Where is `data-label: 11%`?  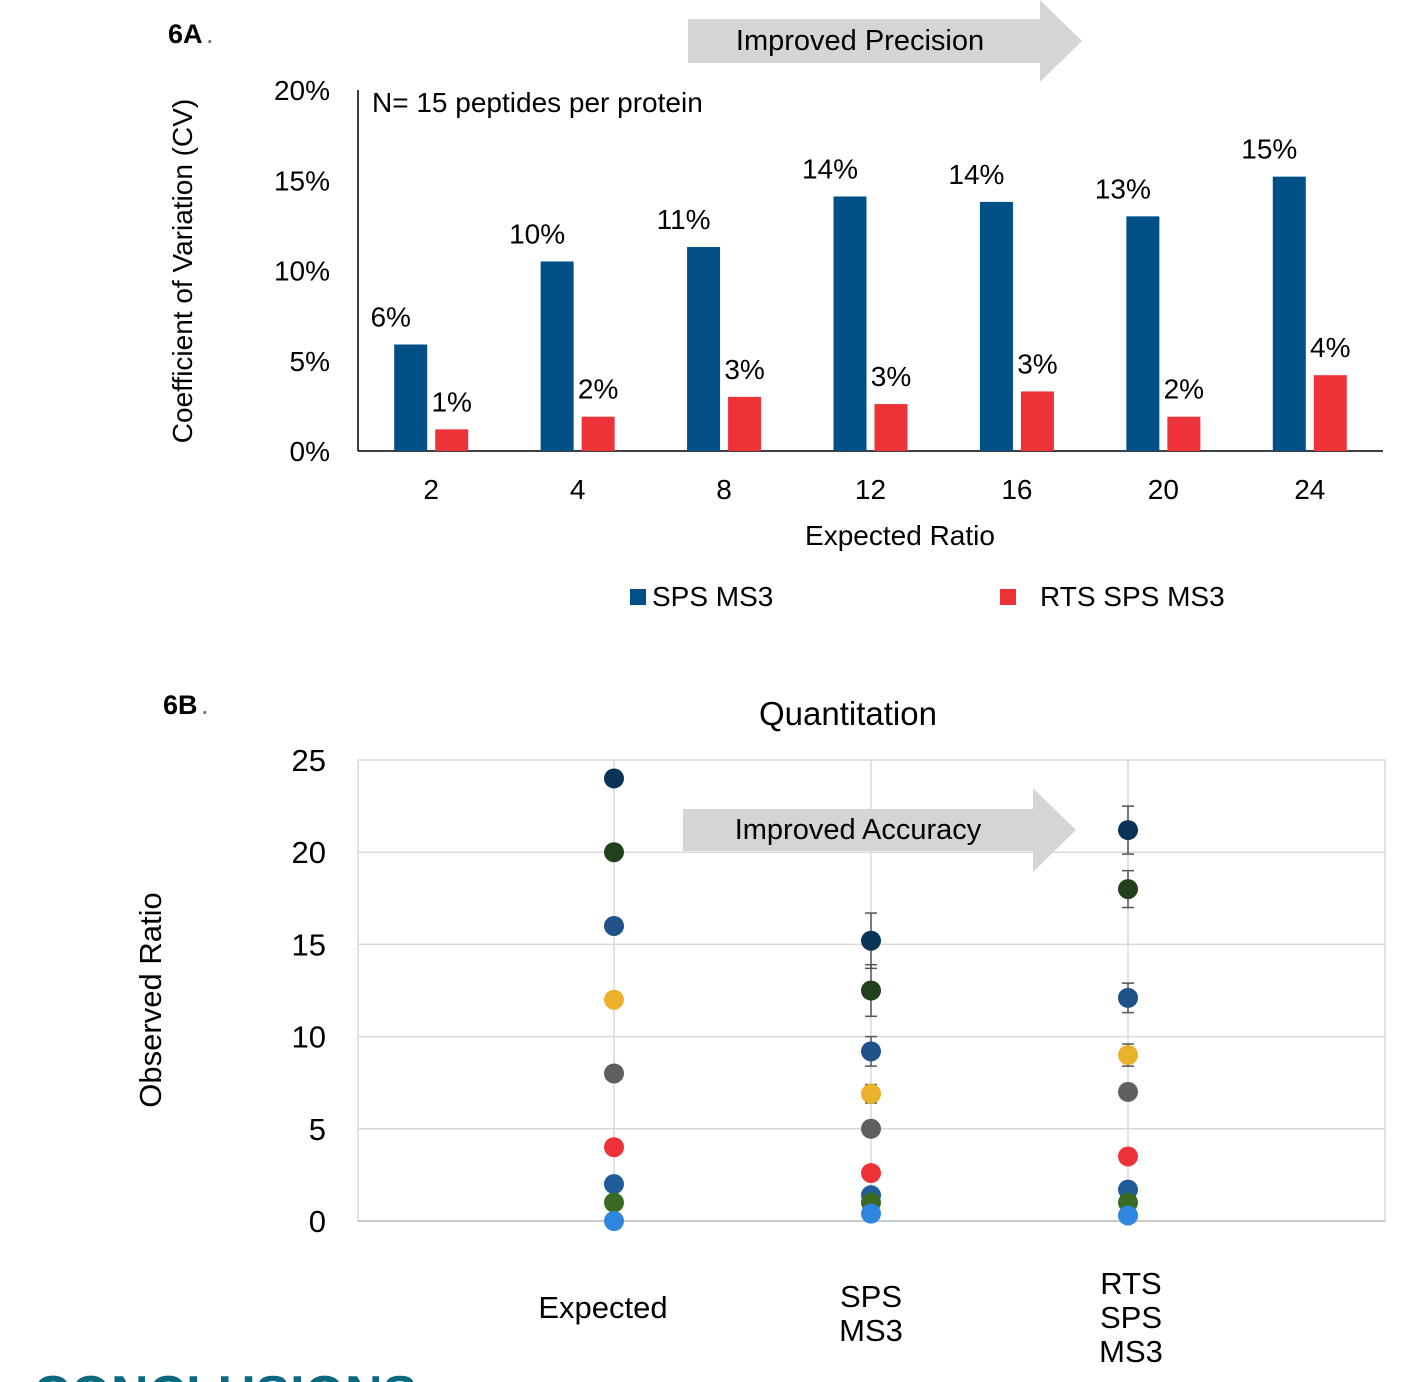 data-label: 11% is located at coordinates (684, 219).